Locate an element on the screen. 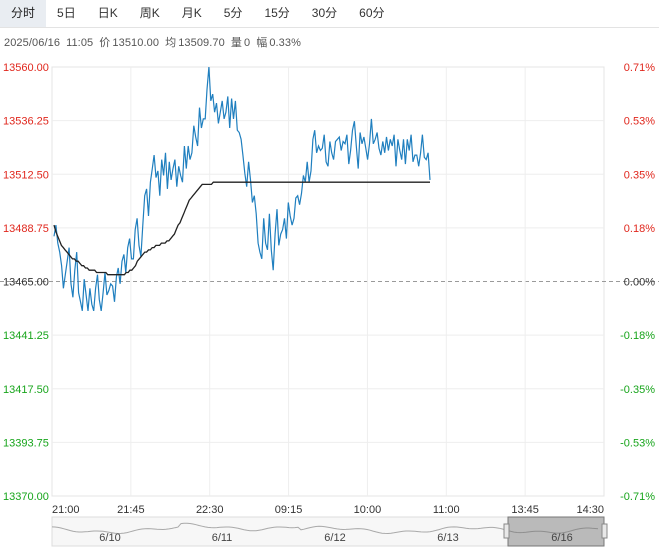 This screenshot has height=549, width=659. volume-label: 量 is located at coordinates (236, 43).